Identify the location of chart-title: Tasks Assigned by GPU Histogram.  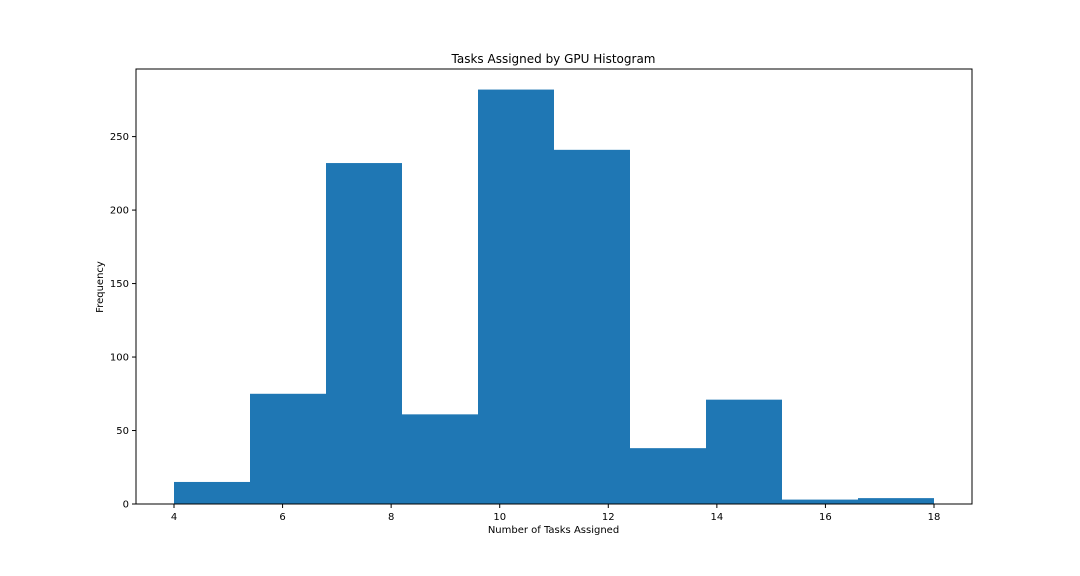
(553, 59).